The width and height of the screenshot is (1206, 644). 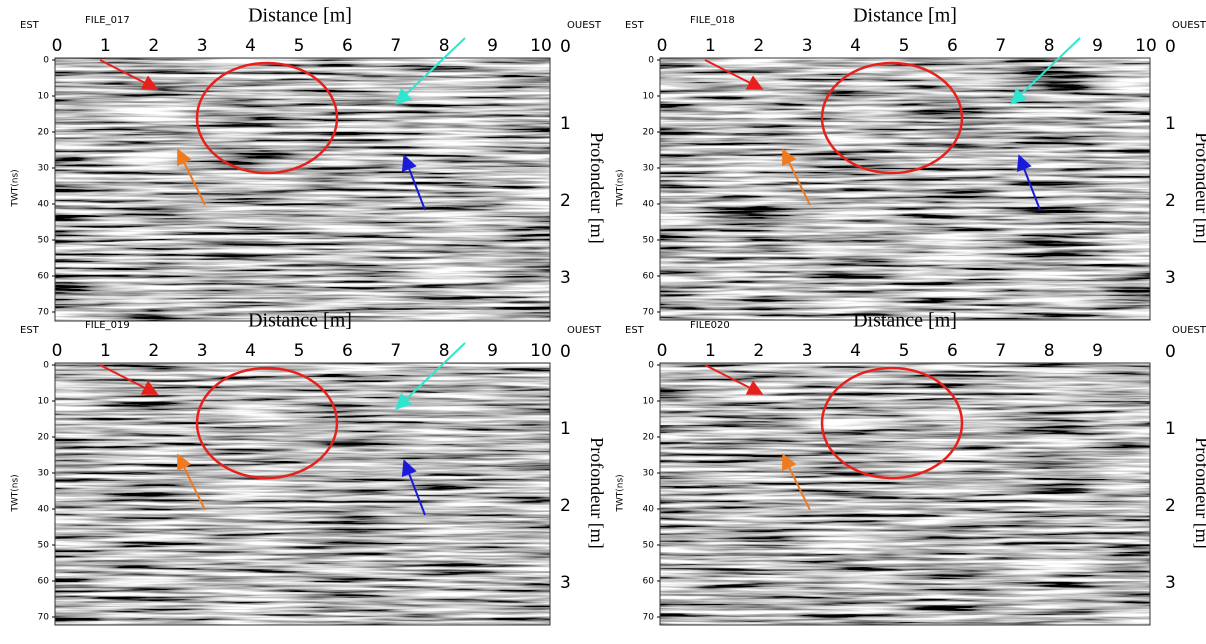 What do you see at coordinates (107, 20) in the screenshot?
I see `file-label: FILE_017` at bounding box center [107, 20].